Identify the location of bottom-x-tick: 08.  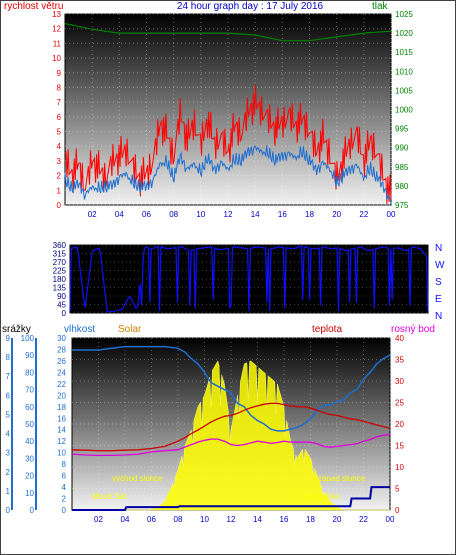
(178, 519).